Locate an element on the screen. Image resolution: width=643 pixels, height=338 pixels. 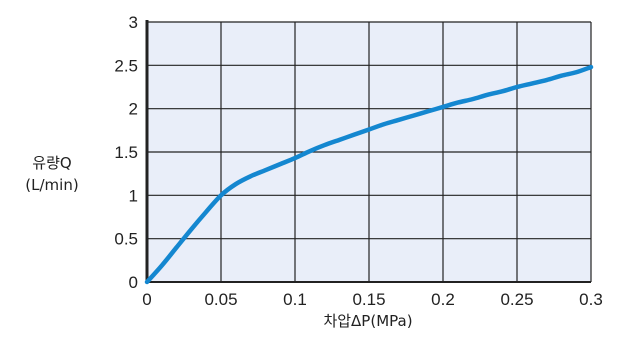
x-tick-label-5: 0.25 is located at coordinates (516, 299).